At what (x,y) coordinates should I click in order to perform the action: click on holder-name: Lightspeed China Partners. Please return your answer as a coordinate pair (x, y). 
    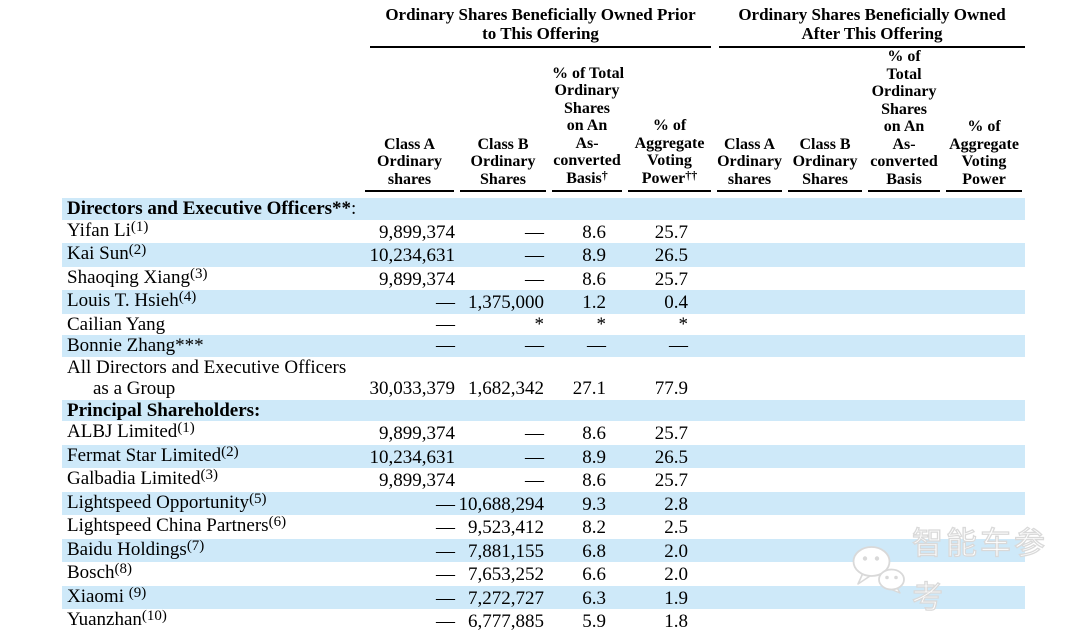
    Looking at the image, I should click on (168, 525).